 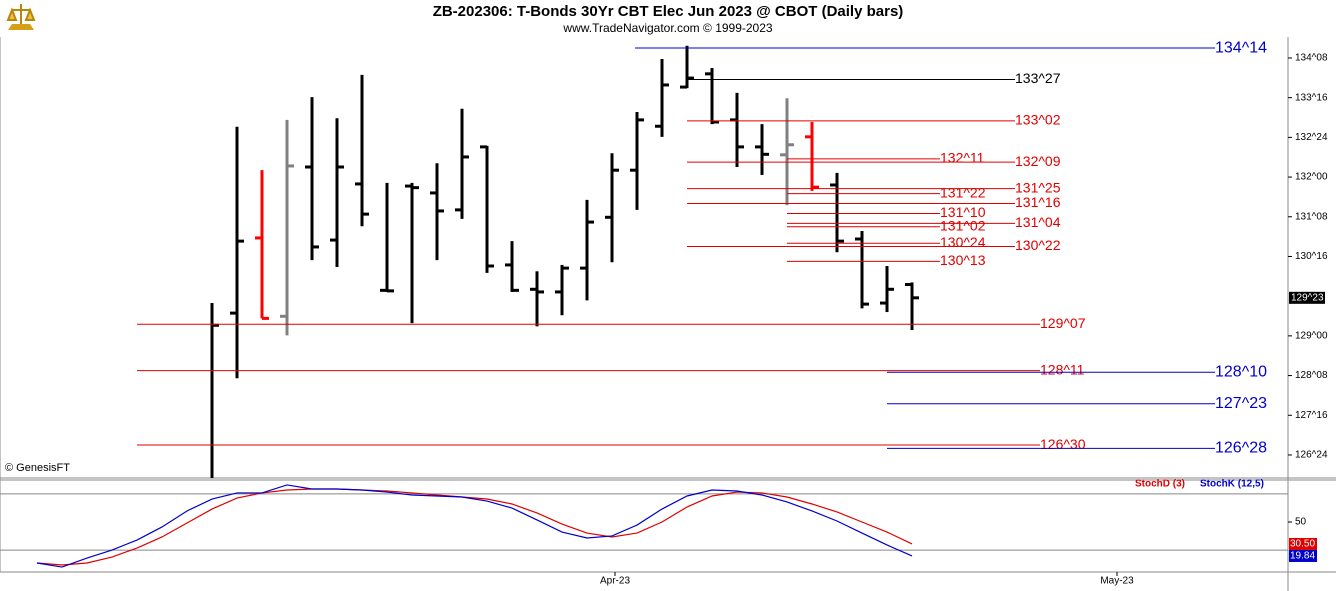 I want to click on y-tick-label: 132^00, so click(x=1311, y=177).